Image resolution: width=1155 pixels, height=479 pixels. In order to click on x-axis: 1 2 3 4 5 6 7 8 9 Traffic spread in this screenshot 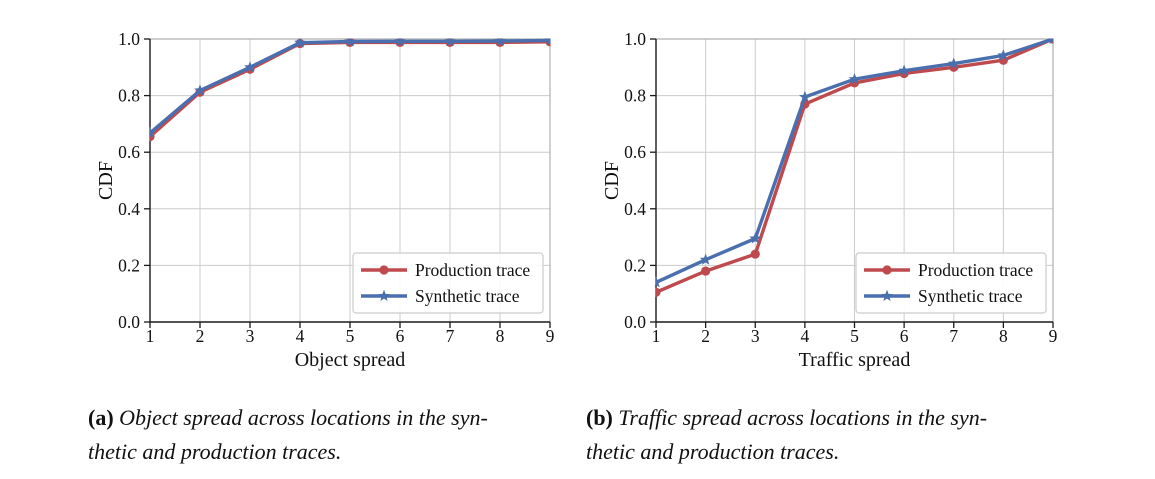, I will do `click(855, 346)`.